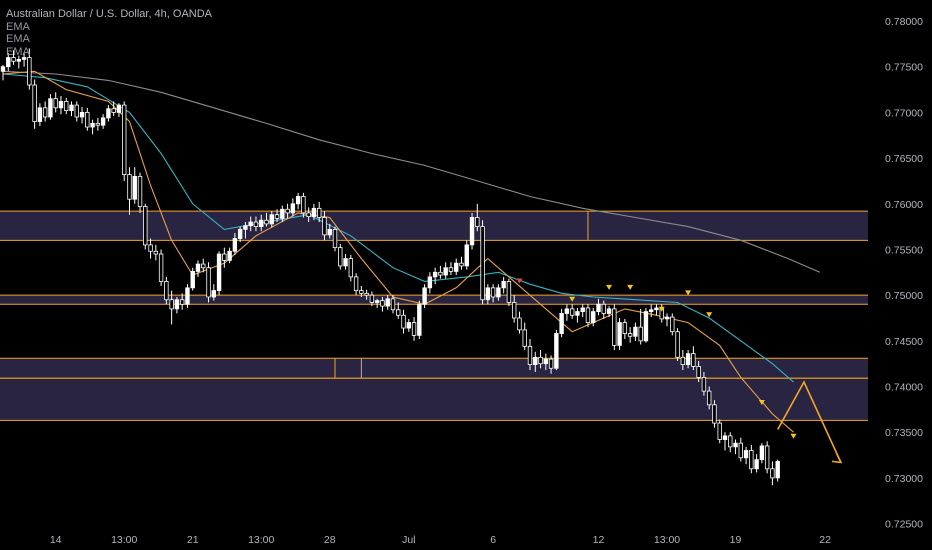 The width and height of the screenshot is (932, 550). I want to click on price-tick-9: 0.74000, so click(904, 388).